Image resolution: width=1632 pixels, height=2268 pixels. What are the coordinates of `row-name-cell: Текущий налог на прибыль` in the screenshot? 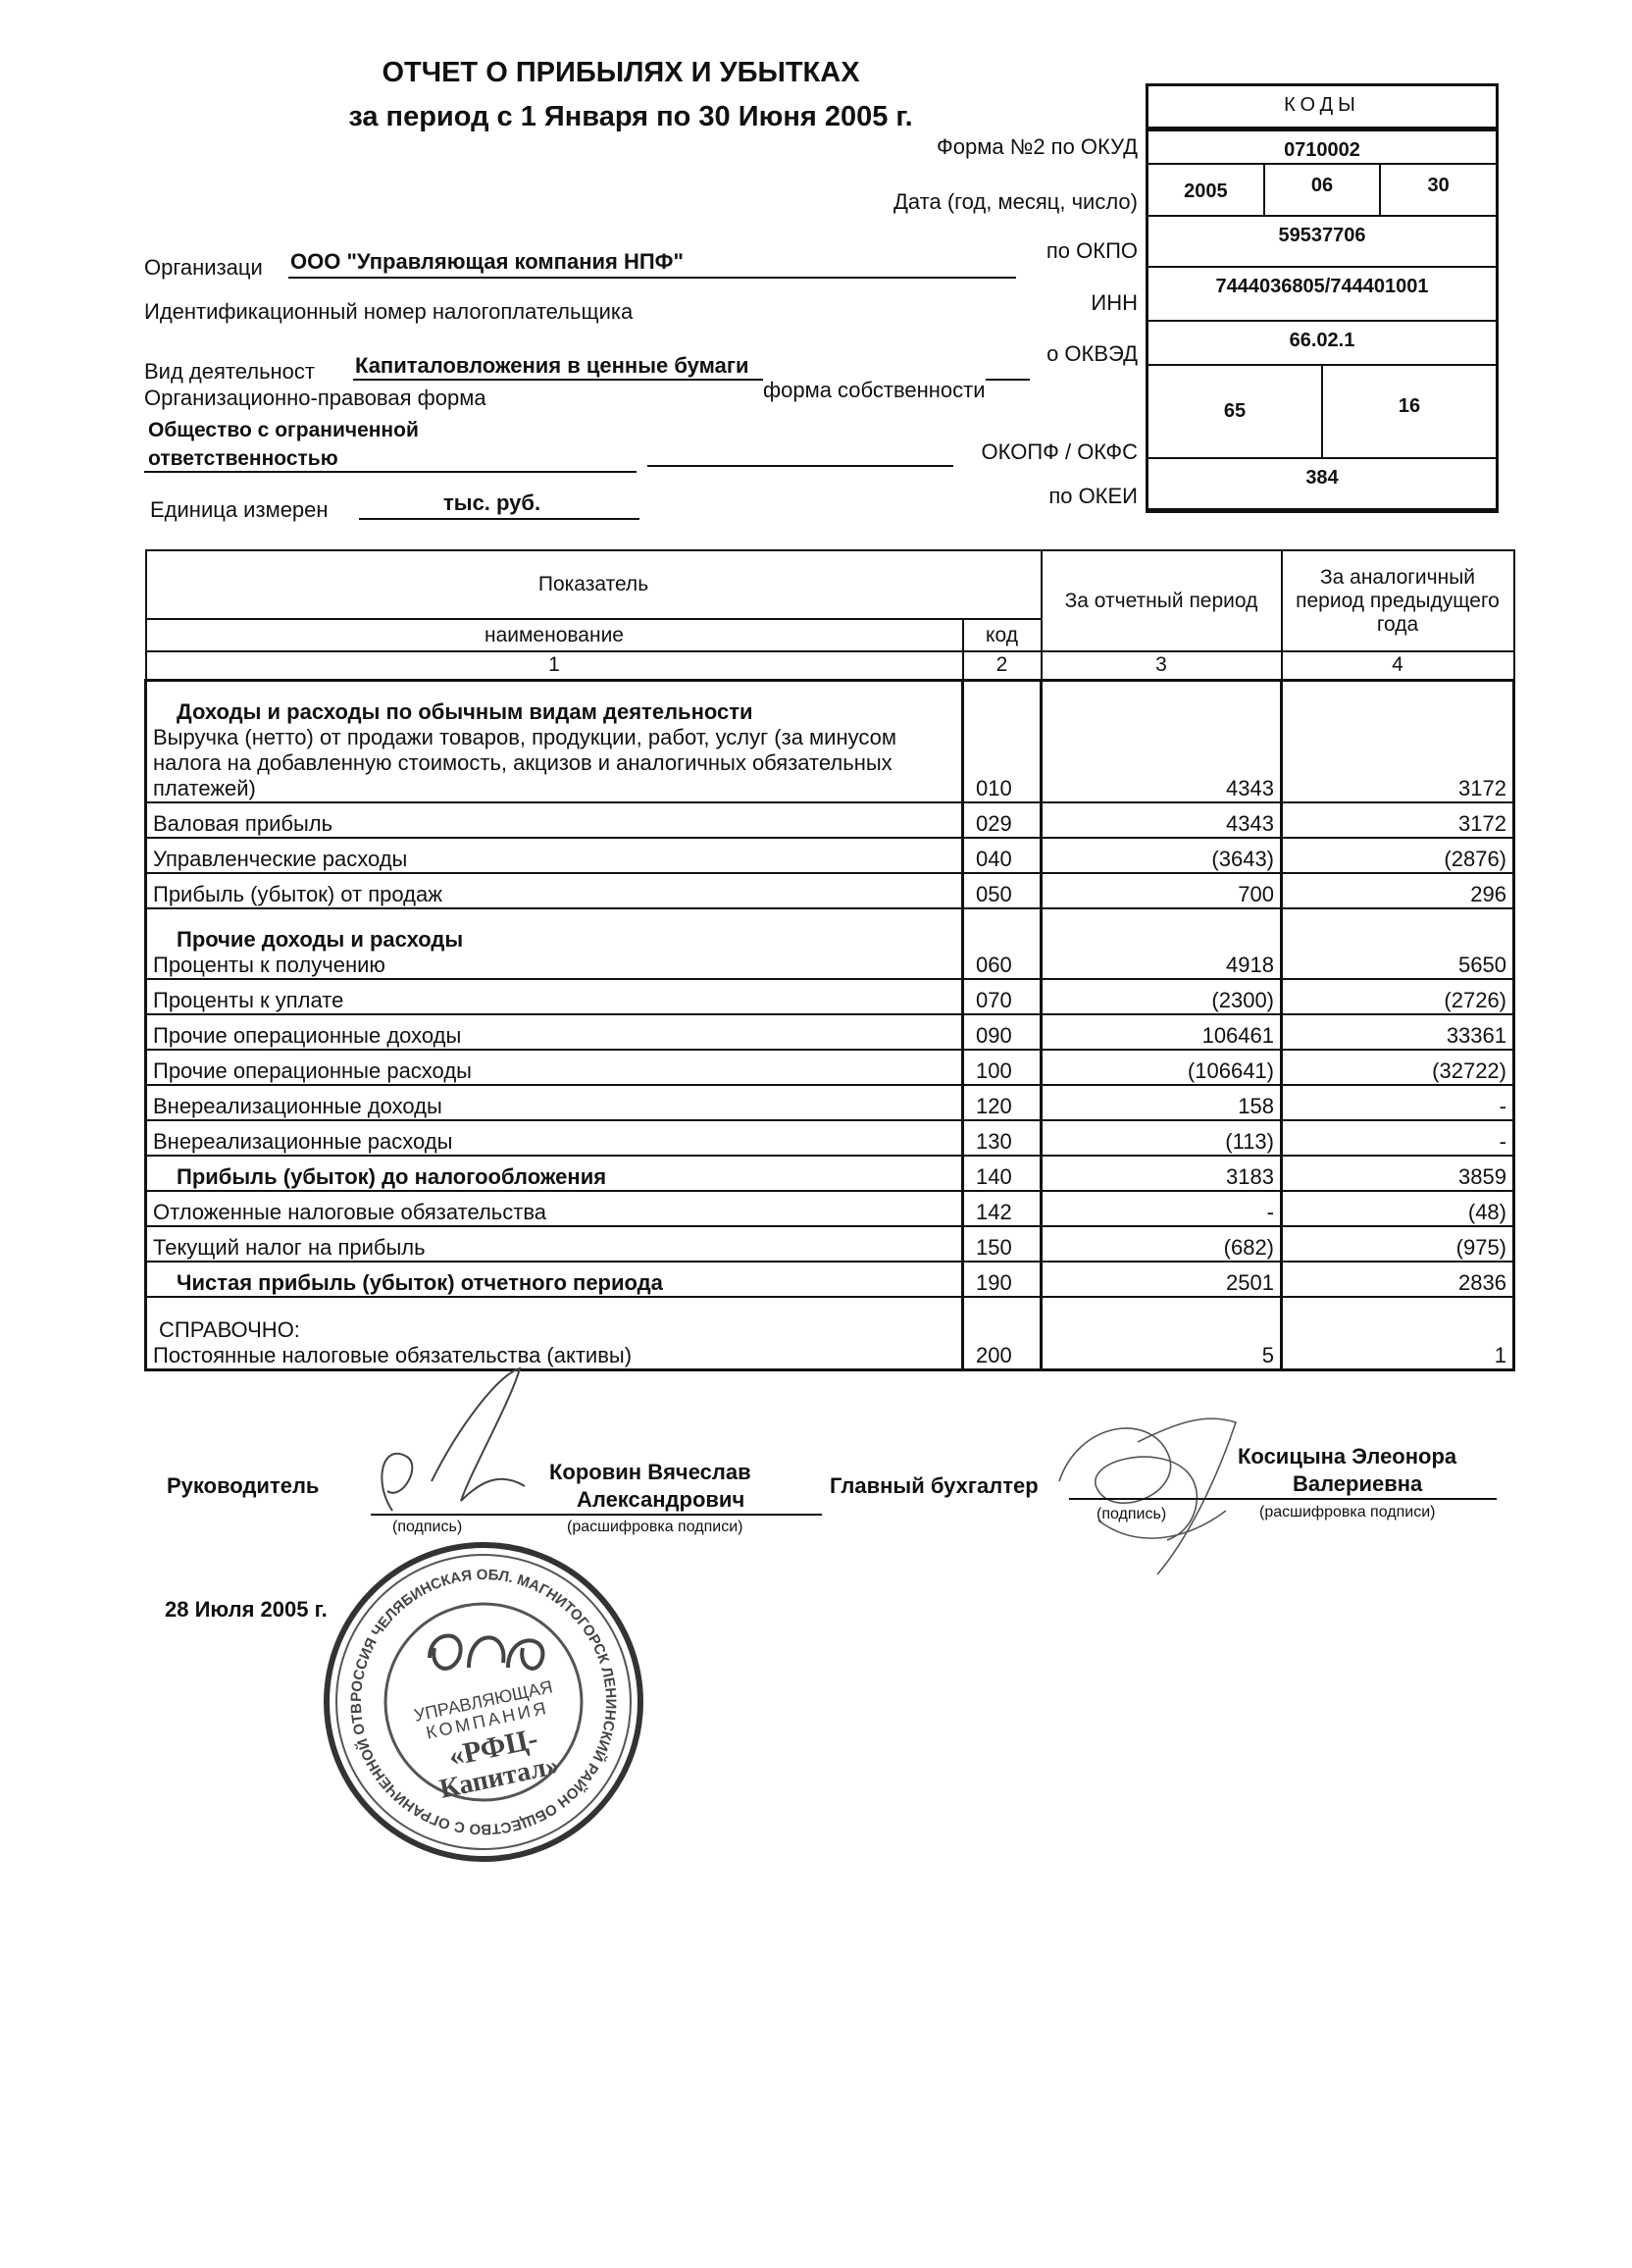 It's located at (554, 1244).